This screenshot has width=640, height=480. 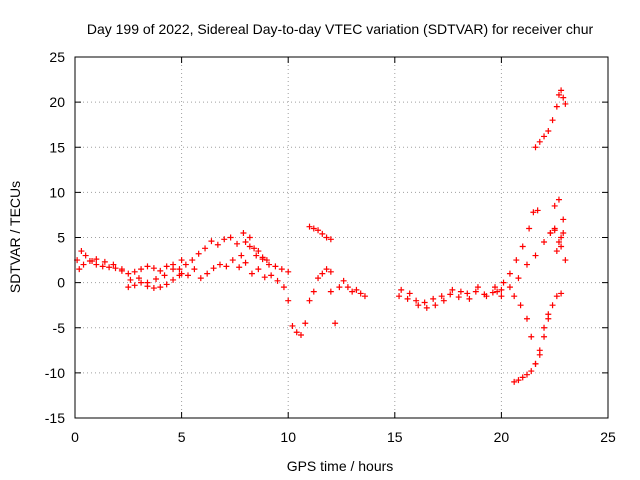 I want to click on y-tick-labels: -15 -10 -5 0 5 10 15 20 25, so click(x=55, y=237).